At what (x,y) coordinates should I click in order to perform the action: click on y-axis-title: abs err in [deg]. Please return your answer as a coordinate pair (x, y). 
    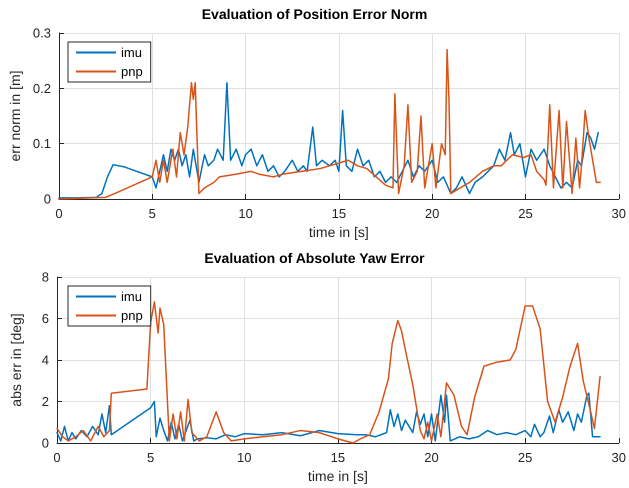
    Looking at the image, I should click on (16, 360).